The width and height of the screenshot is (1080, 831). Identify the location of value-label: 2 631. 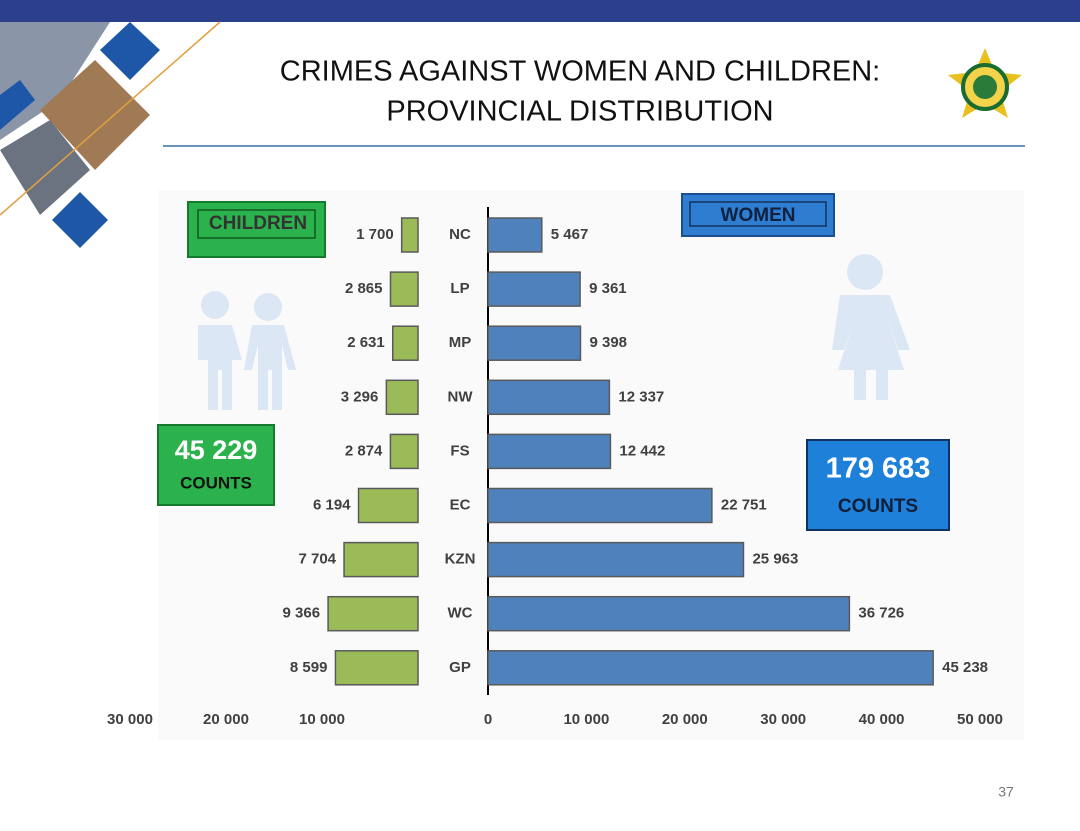
(366, 342).